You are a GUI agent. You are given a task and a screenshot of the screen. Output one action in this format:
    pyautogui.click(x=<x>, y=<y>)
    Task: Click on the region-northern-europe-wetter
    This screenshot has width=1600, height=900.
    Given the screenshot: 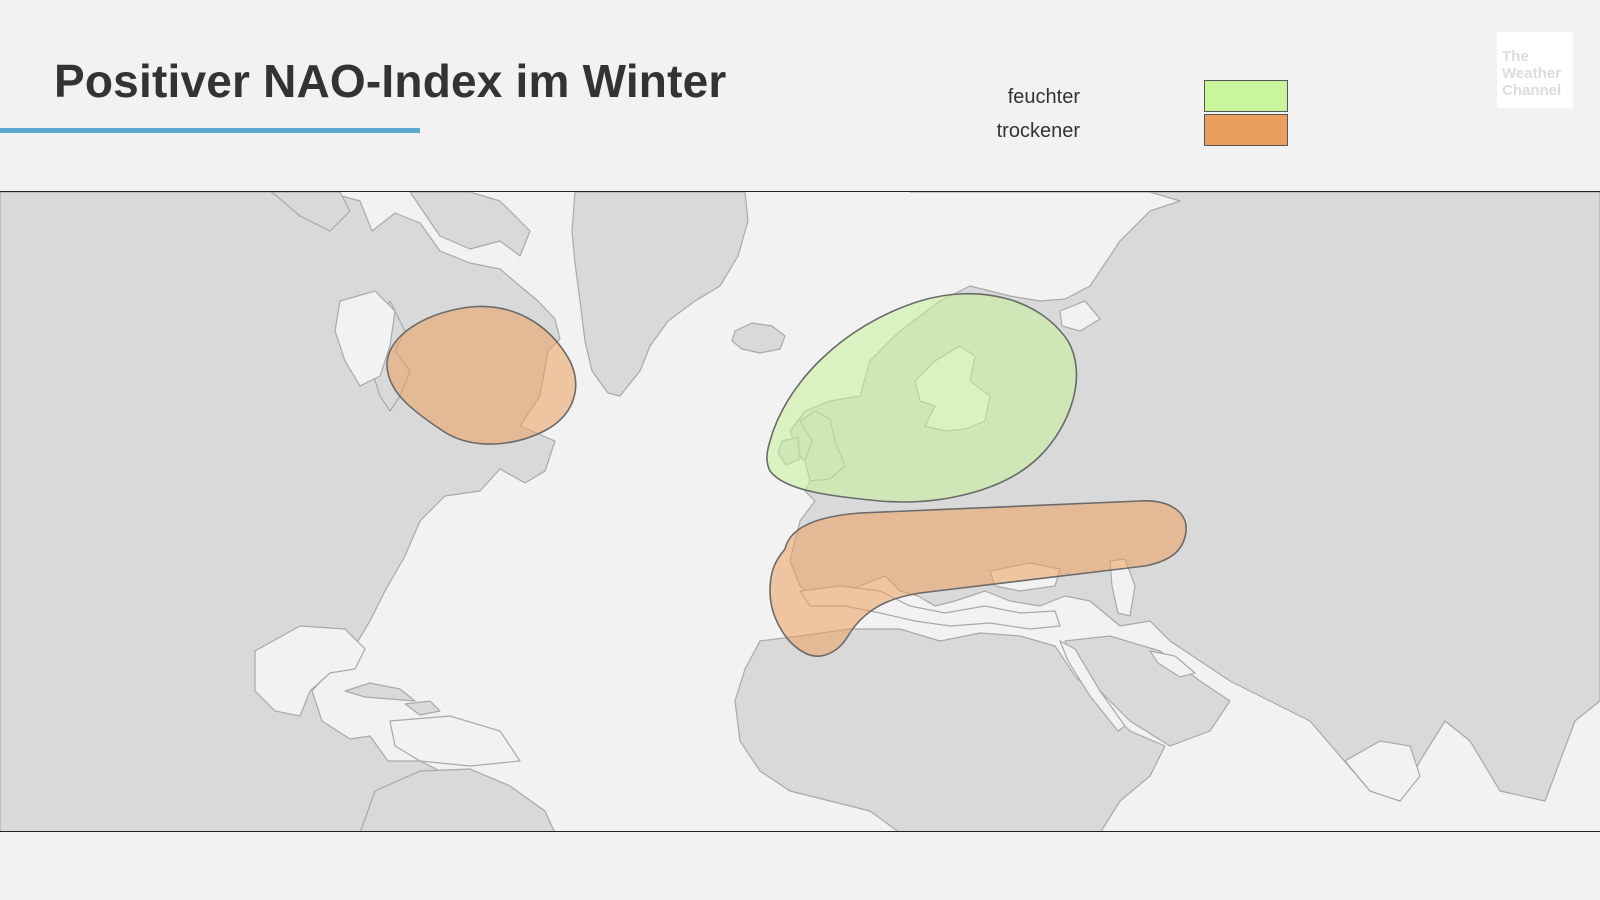 What is the action you would take?
    pyautogui.click(x=922, y=397)
    